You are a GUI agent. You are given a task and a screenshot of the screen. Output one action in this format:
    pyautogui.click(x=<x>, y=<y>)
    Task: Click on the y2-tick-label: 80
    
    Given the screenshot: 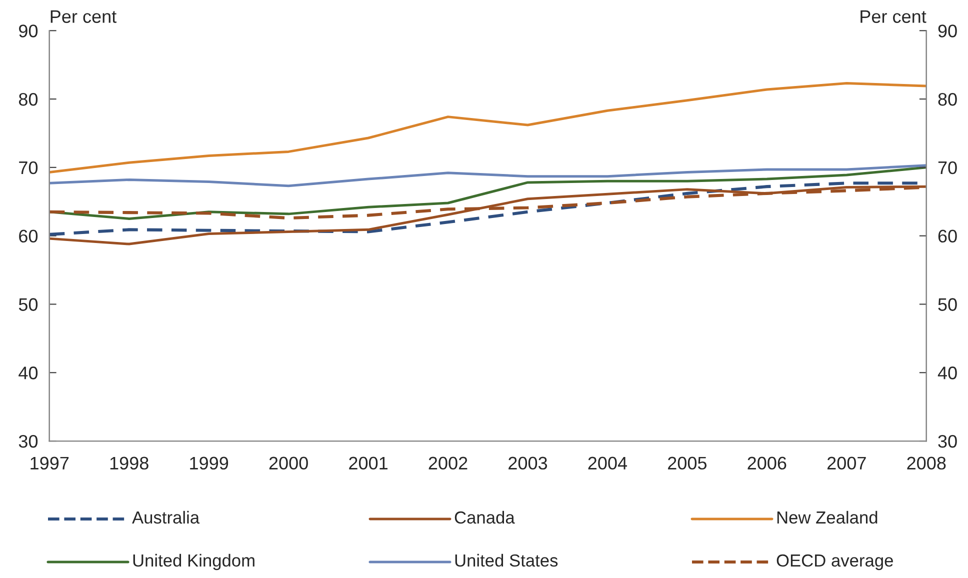 What is the action you would take?
    pyautogui.click(x=947, y=99)
    